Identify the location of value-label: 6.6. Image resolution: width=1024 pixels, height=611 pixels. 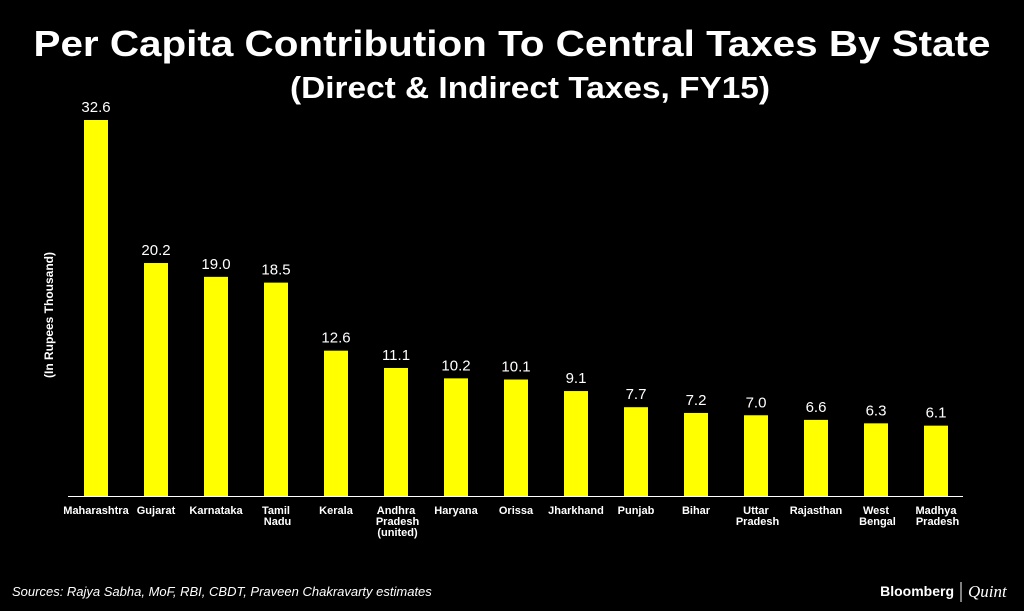
(816, 407).